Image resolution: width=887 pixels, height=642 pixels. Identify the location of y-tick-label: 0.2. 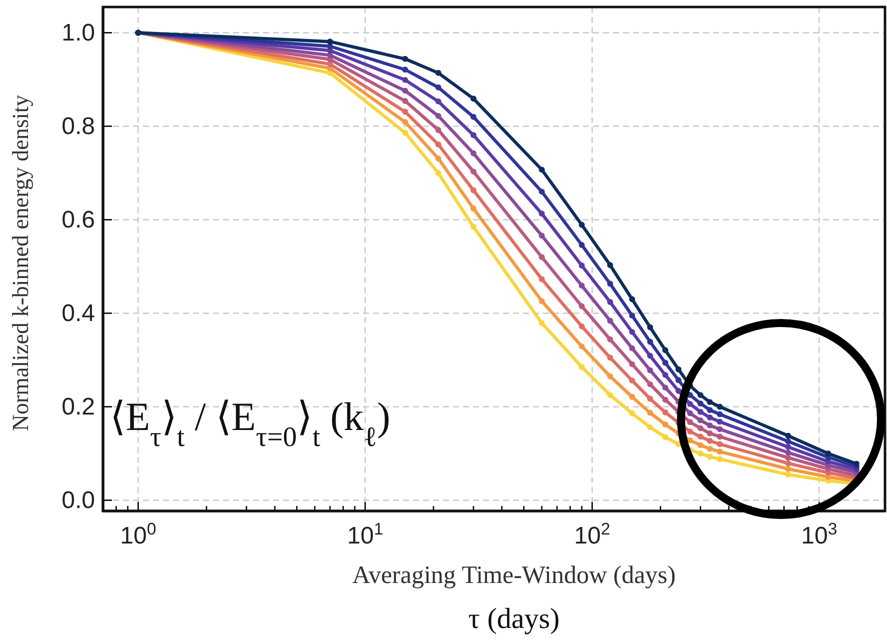
(78, 406).